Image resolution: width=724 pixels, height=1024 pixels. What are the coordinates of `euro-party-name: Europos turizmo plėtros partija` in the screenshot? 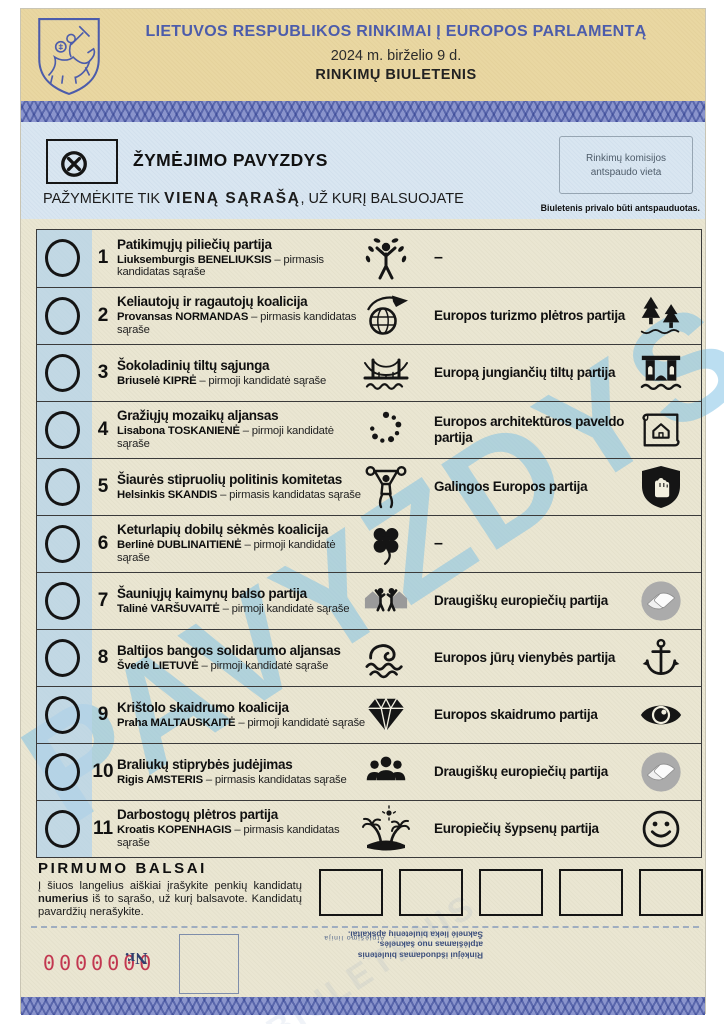 It's located at (529, 316).